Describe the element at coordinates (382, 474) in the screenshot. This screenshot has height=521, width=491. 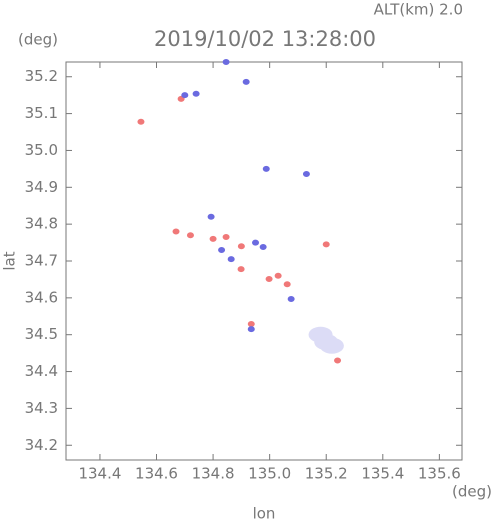
I see `x-tick-label: 135.4` at that location.